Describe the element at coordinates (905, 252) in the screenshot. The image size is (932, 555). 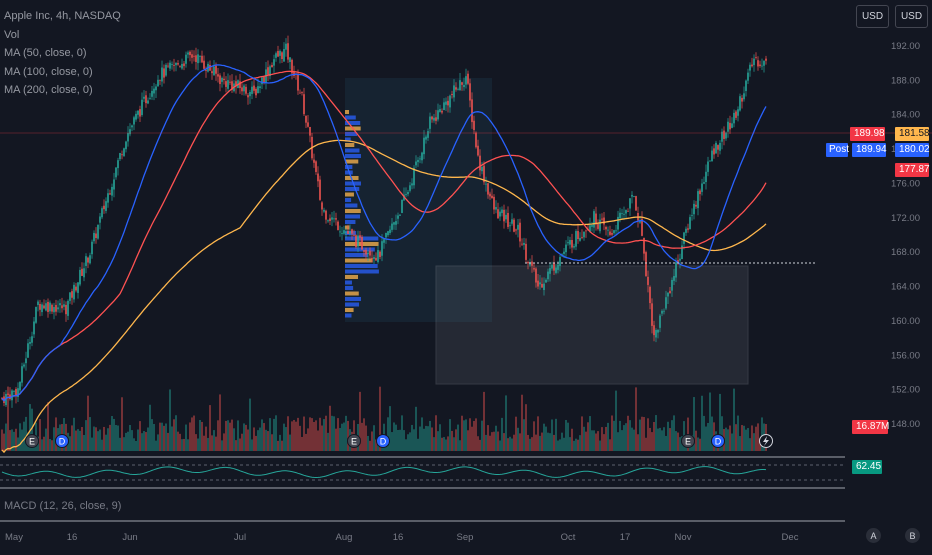
I see `price-axis-label: 168.00` at that location.